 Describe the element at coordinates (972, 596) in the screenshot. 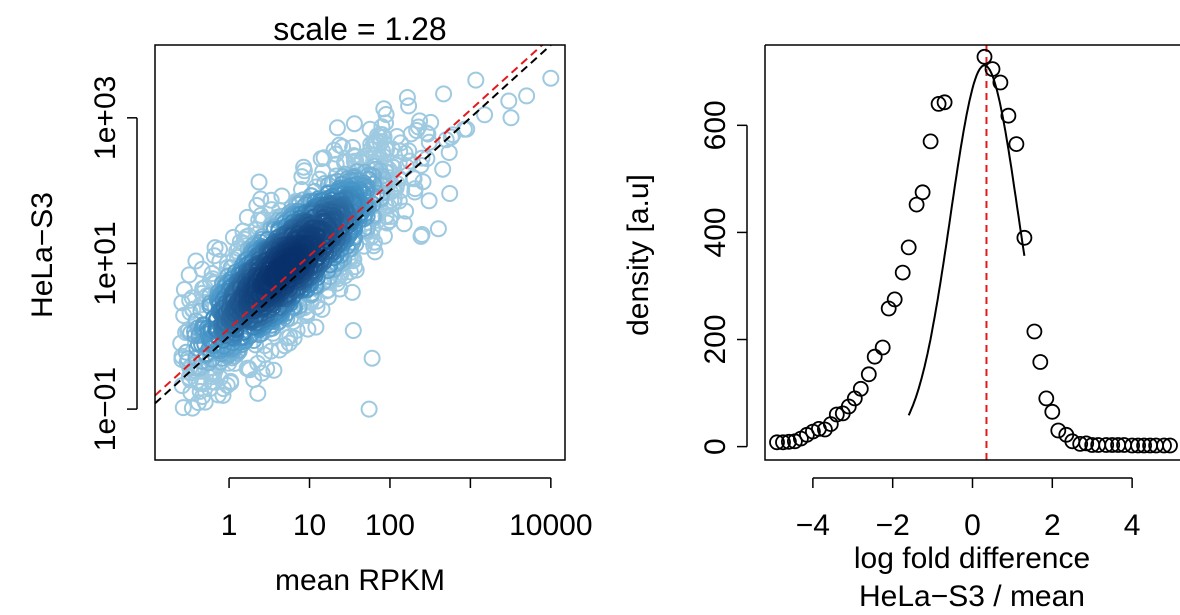

I see `right-x-axis-label-line2: HeLa−S3 / mean` at that location.